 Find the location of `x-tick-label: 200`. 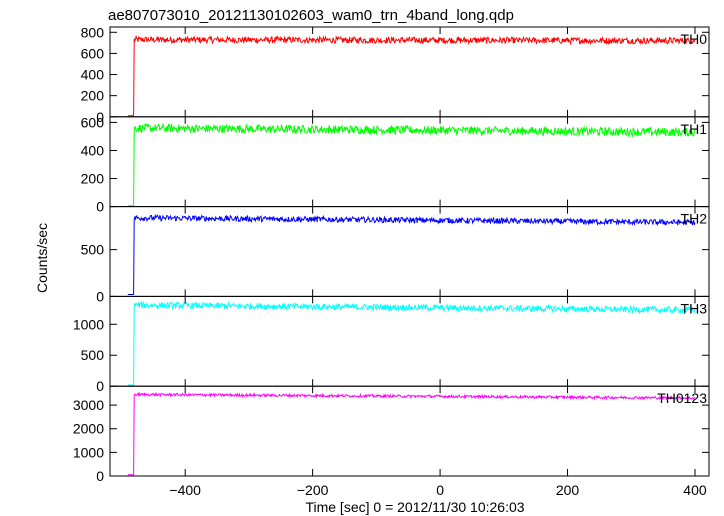

x-tick-label: 200 is located at coordinates (568, 490).